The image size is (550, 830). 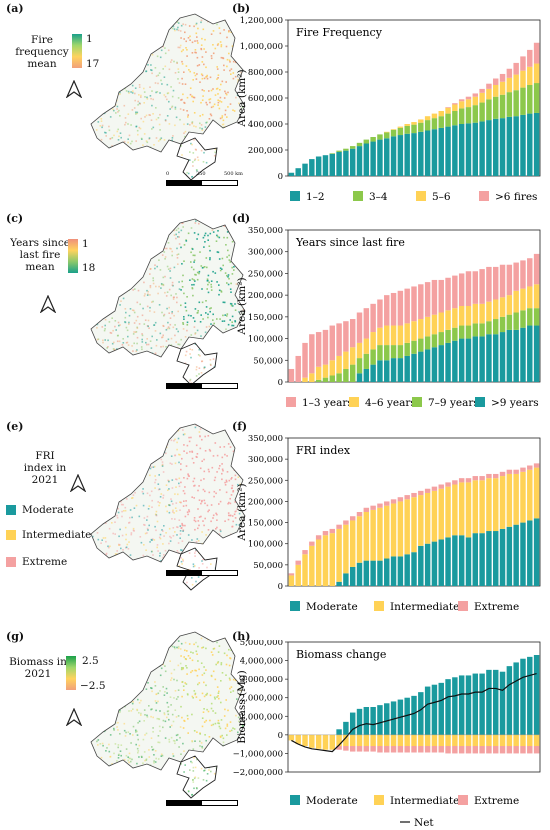 What do you see at coordinates (261, 680) in the screenshot?
I see `y-tick-label: 3,000,000` at bounding box center [261, 680].